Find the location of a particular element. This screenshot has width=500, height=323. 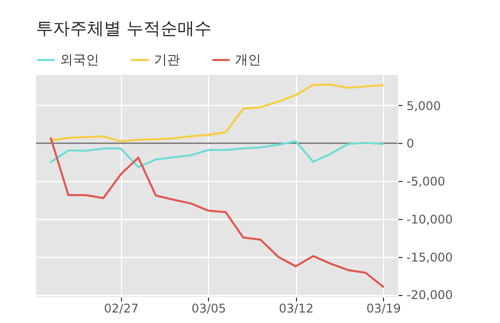

y-tick-label: 0 is located at coordinates (410, 143).